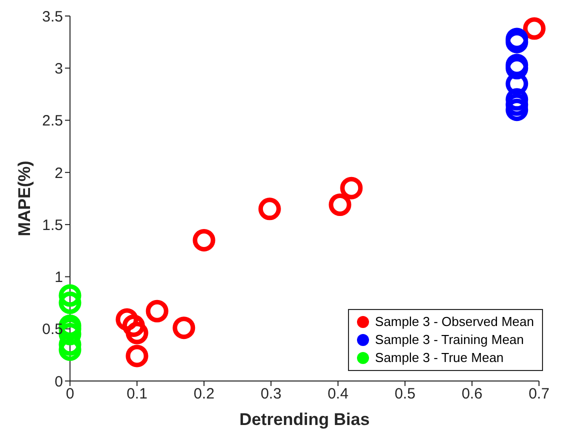 This screenshot has width=565, height=447. I want to click on legend-label: Sample 3 - Observed Mean, so click(454, 322).